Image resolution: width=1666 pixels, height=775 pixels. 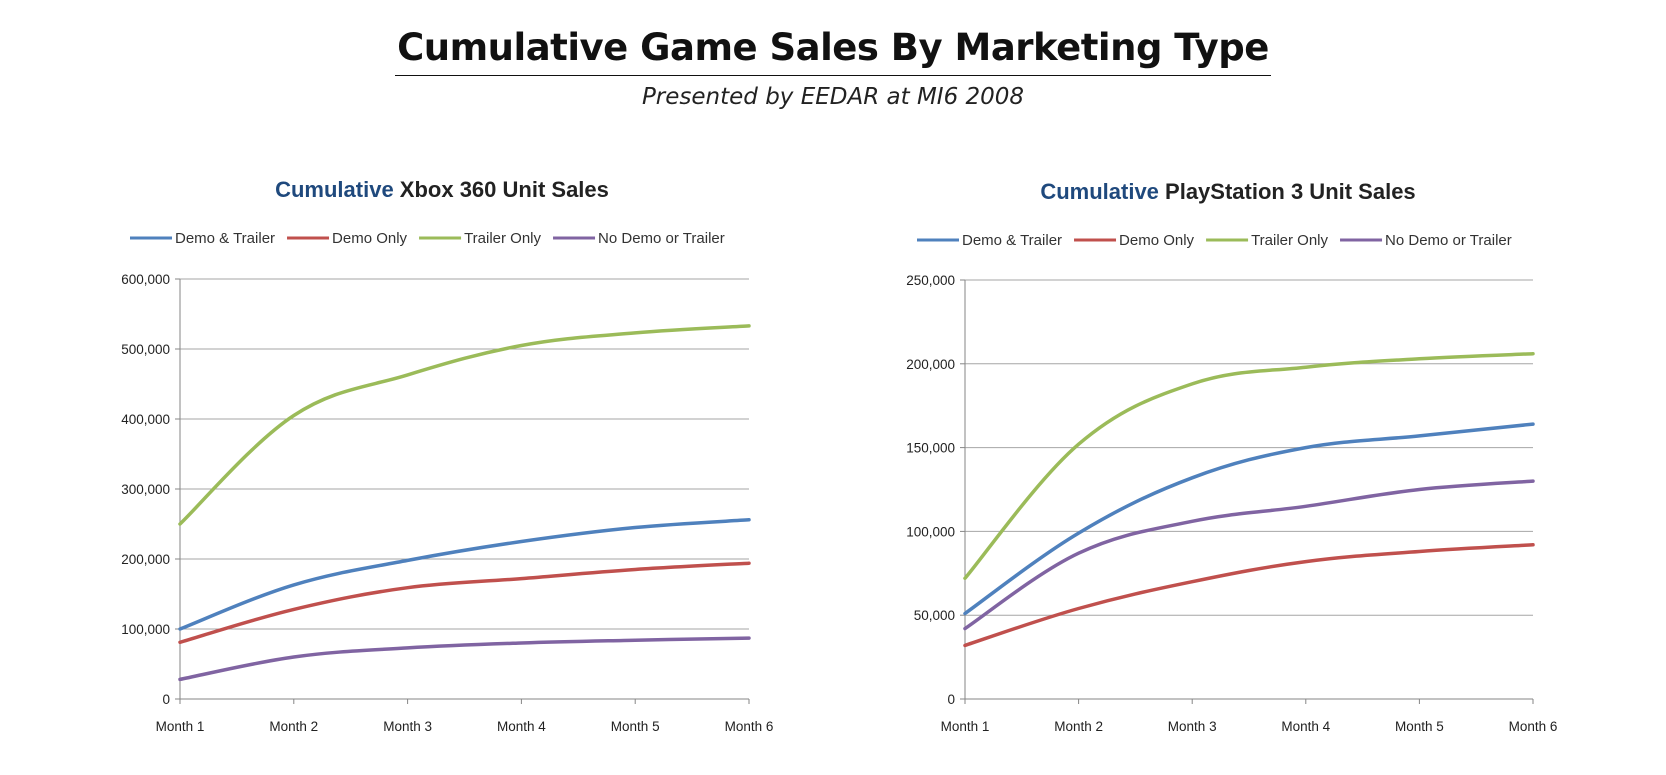 What do you see at coordinates (635, 726) in the screenshot?
I see `xbox-x-tick-label: Month 5` at bounding box center [635, 726].